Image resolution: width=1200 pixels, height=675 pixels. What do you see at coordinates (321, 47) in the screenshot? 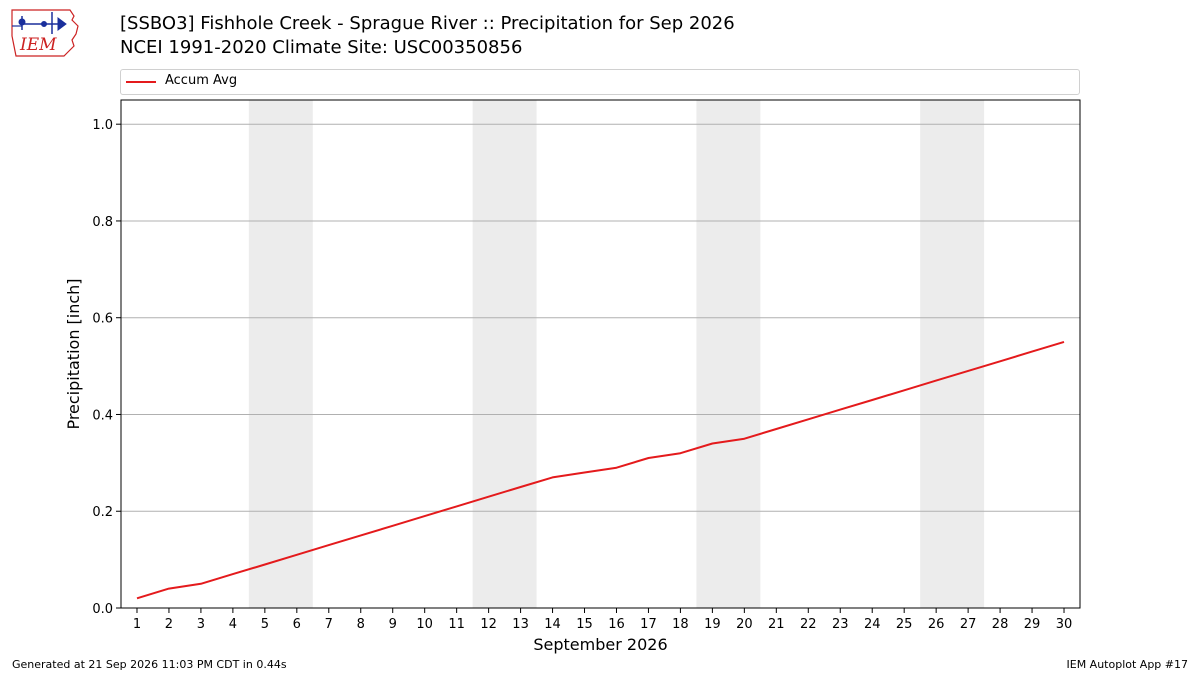
I see `chart-subtitle: NCEI 1991-2020 Climate Site: USC00350856` at bounding box center [321, 47].